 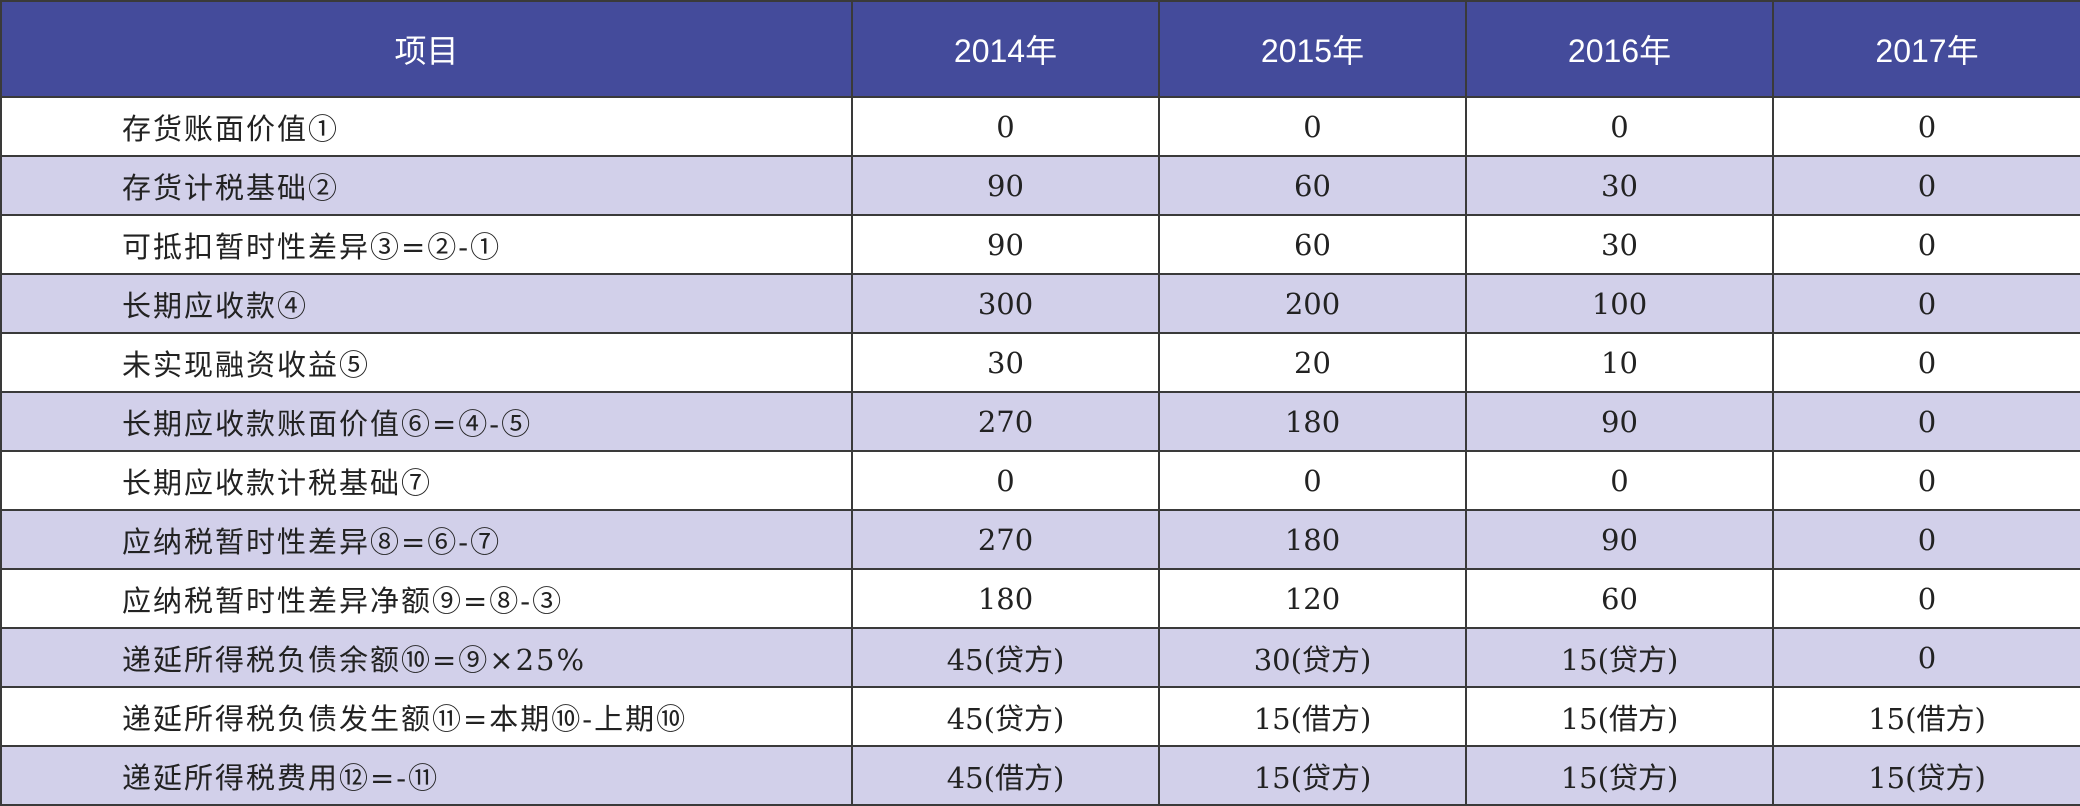 I want to click on header-year-2016: 2016年, so click(x=1619, y=49).